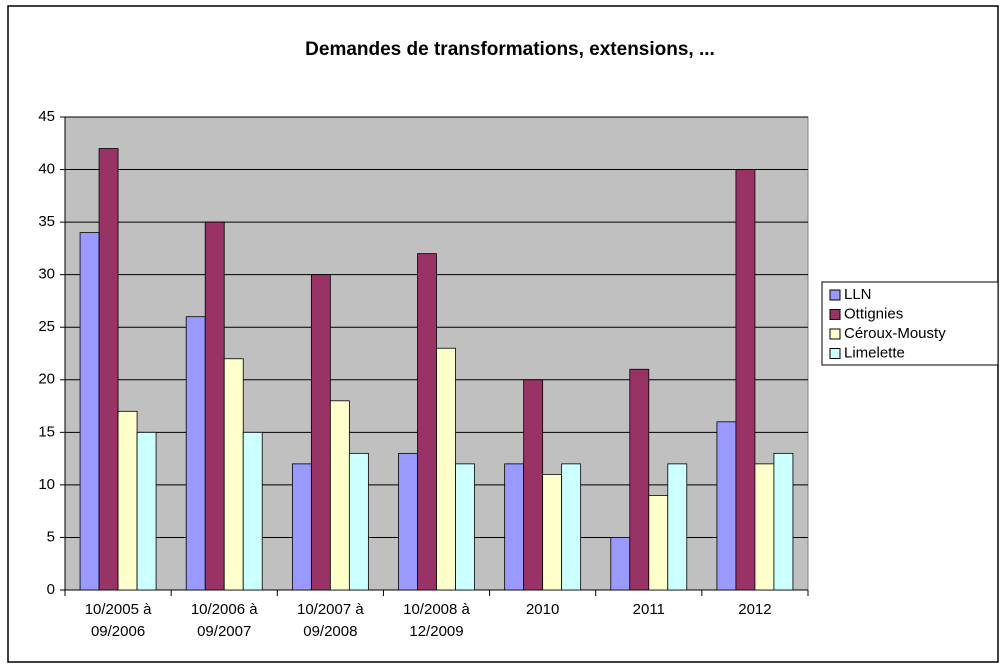 Image resolution: width=1000 pixels, height=670 pixels. I want to click on legend-box, so click(910, 323).